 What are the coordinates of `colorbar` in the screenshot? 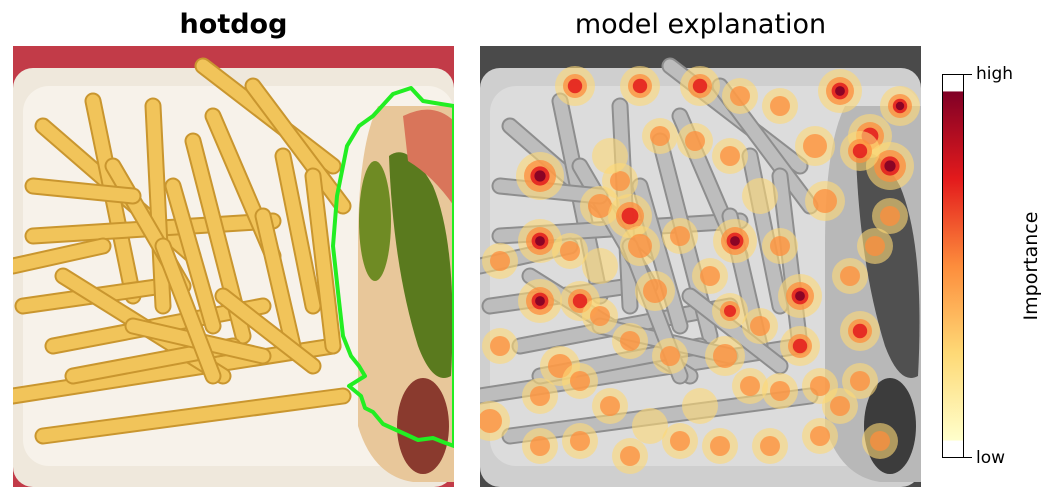 It's located at (953, 266).